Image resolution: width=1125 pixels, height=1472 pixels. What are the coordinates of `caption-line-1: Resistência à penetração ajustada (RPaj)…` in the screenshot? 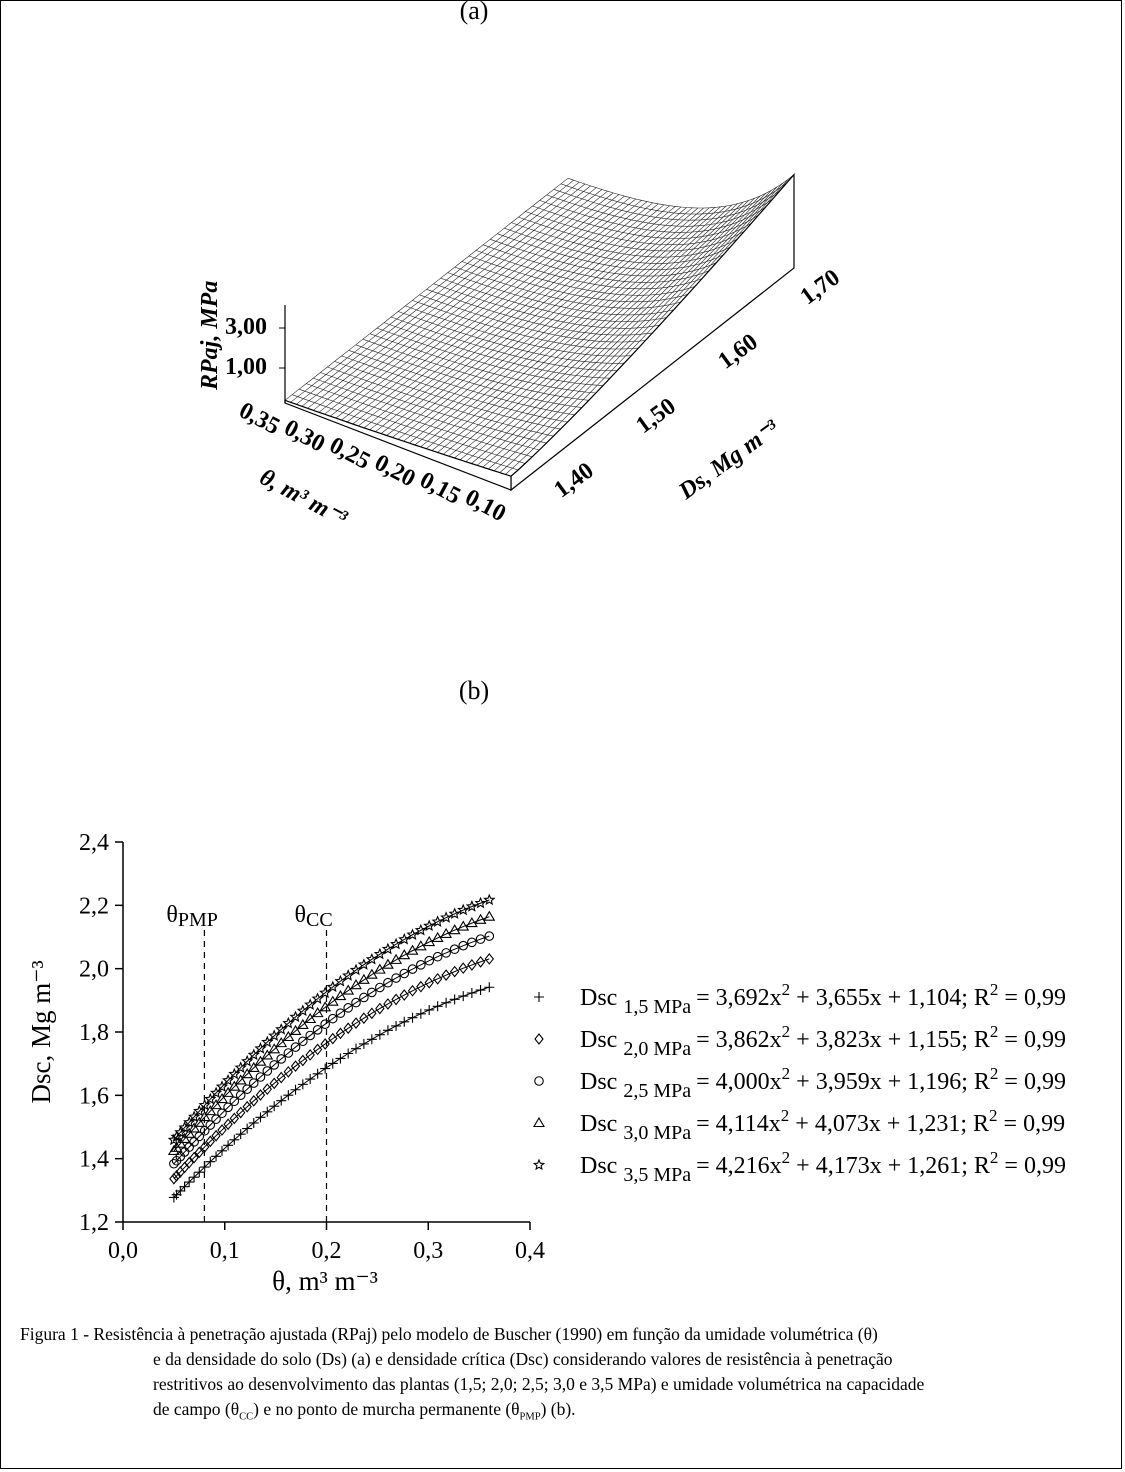 It's located at (485, 1334).